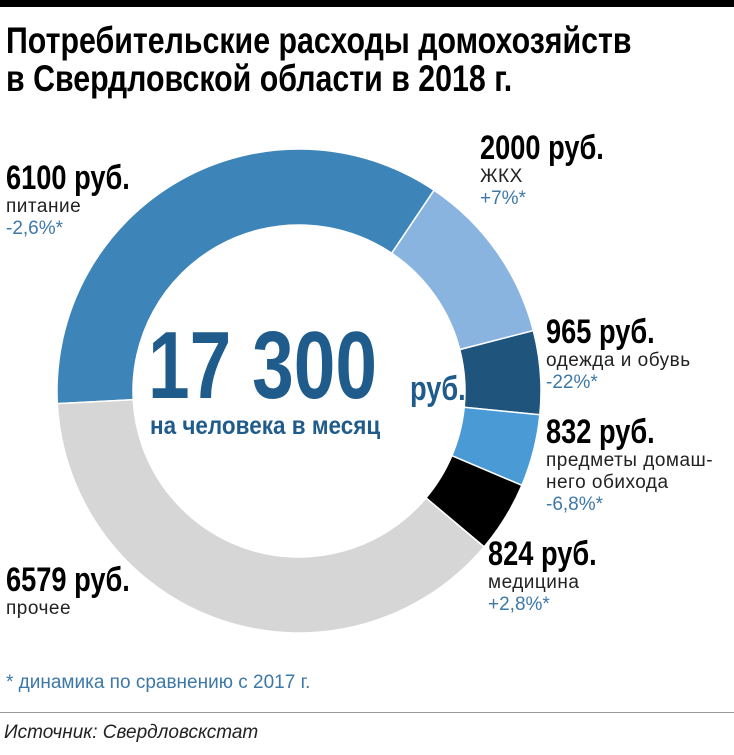  I want to click on value-label: 2000 руб., so click(542, 148).